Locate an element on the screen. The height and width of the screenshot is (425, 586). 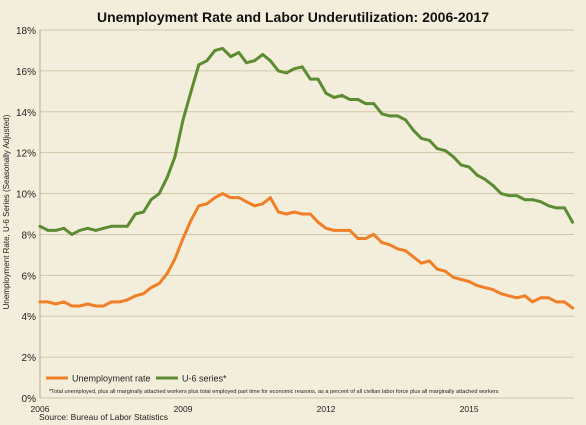
x-tick-label: 2012 is located at coordinates (326, 409).